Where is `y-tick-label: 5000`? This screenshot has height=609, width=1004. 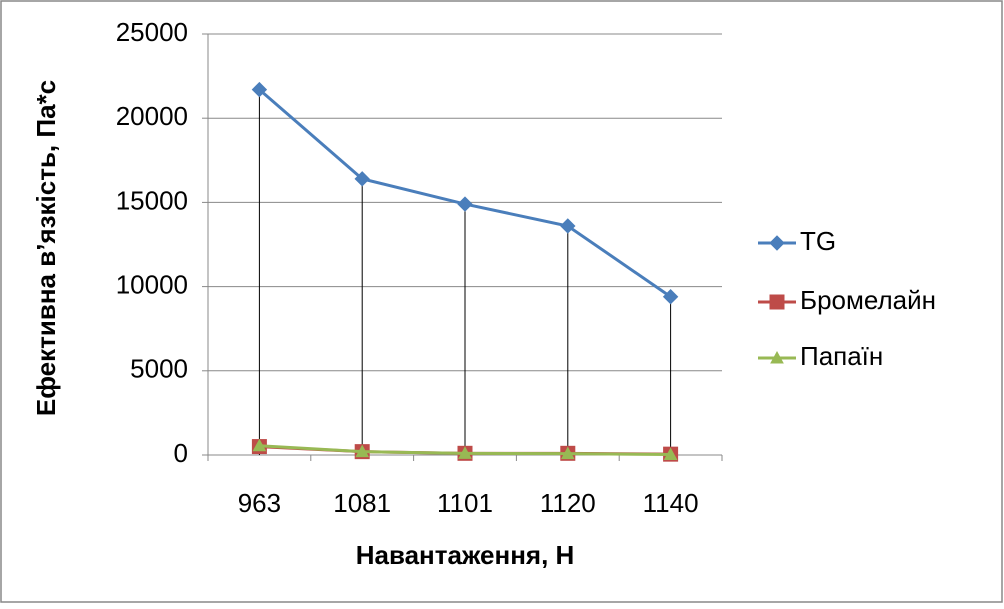
y-tick-label: 5000 is located at coordinates (159, 369).